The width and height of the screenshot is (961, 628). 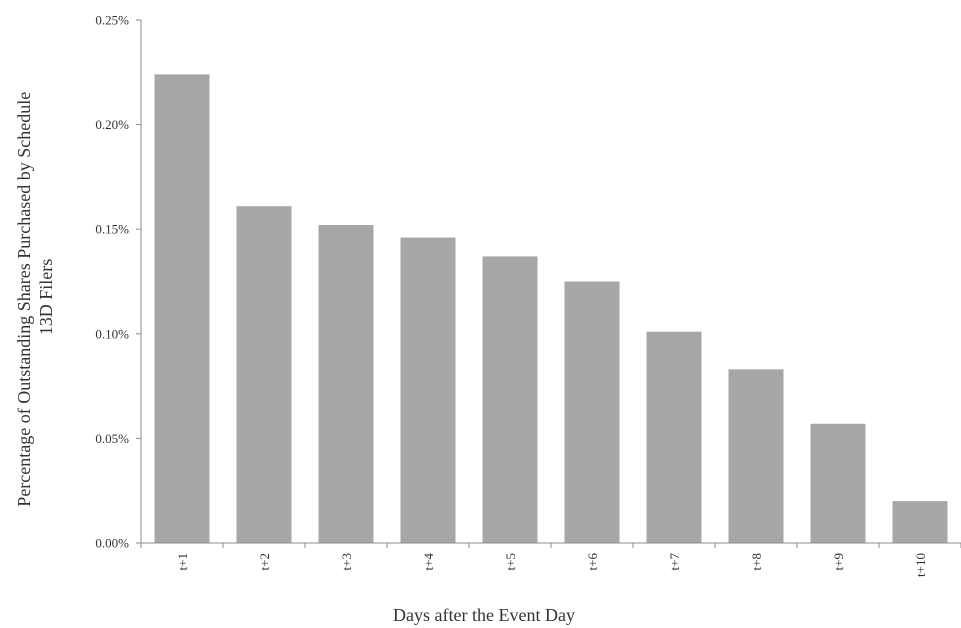 What do you see at coordinates (46, 297) in the screenshot?
I see `y-axis-title-line-2: 13D Filers` at bounding box center [46, 297].